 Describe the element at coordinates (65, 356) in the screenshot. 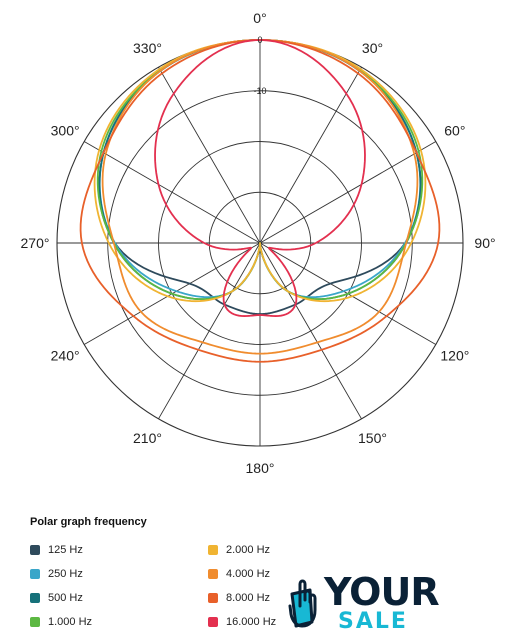

I see `angle-tick-label: 240°` at that location.